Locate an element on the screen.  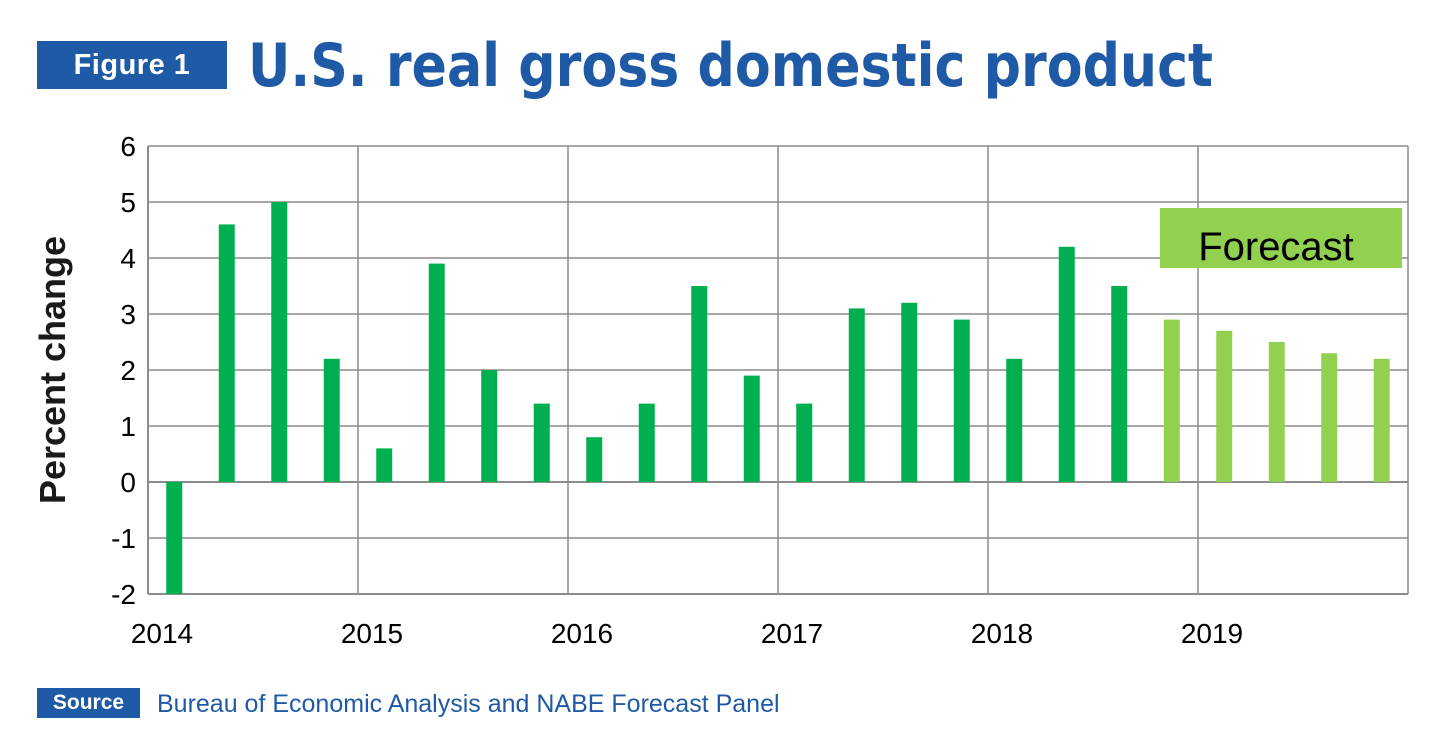
x-year-label: 2019 is located at coordinates (1212, 633).